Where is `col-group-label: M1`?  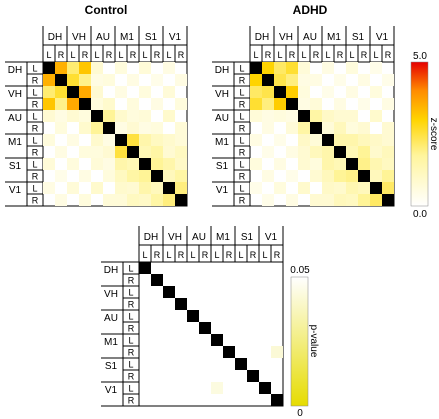
col-group-label: M1 is located at coordinates (127, 37).